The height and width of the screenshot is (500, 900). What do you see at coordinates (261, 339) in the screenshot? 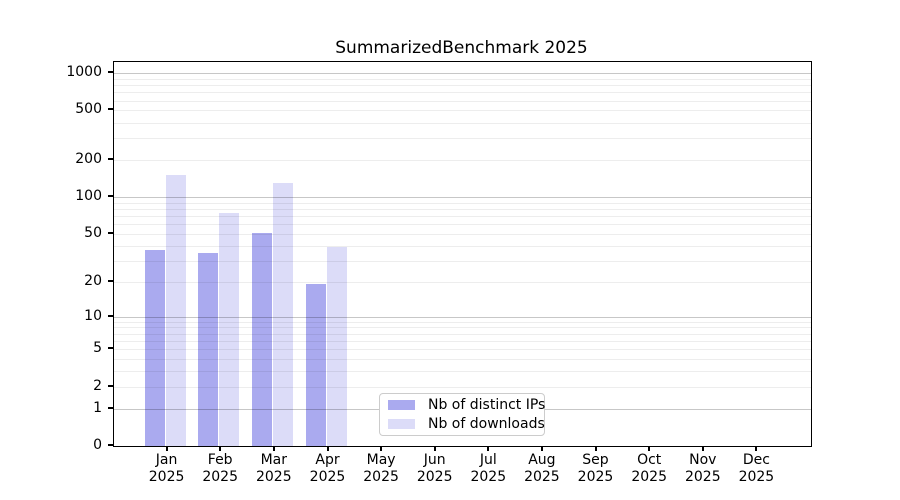
I see `bar-distinct-ips-mar` at bounding box center [261, 339].